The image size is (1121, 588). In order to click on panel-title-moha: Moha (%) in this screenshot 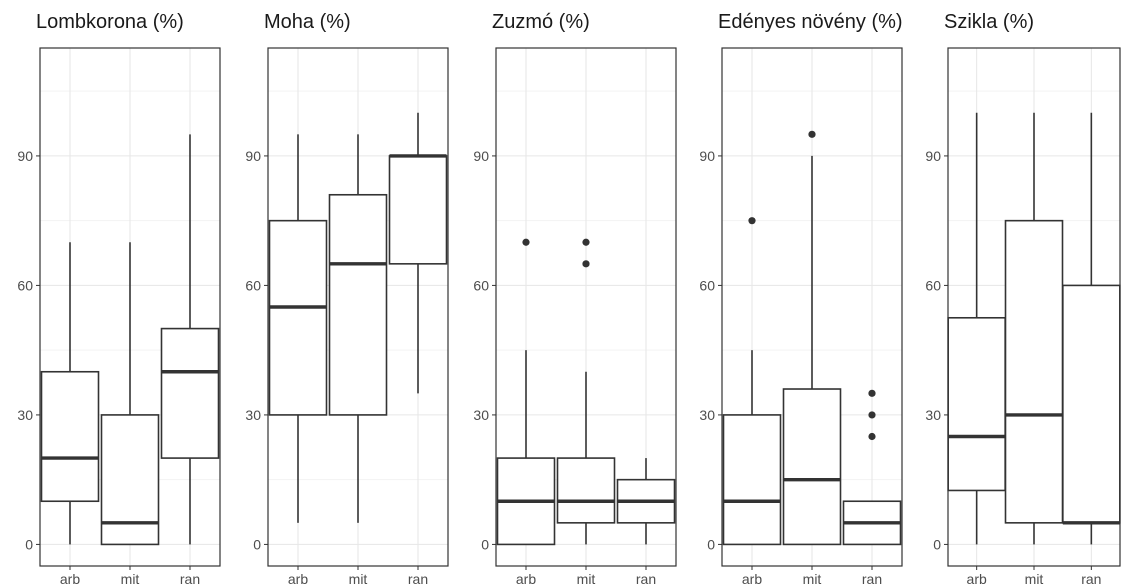, I will do `click(307, 22)`.